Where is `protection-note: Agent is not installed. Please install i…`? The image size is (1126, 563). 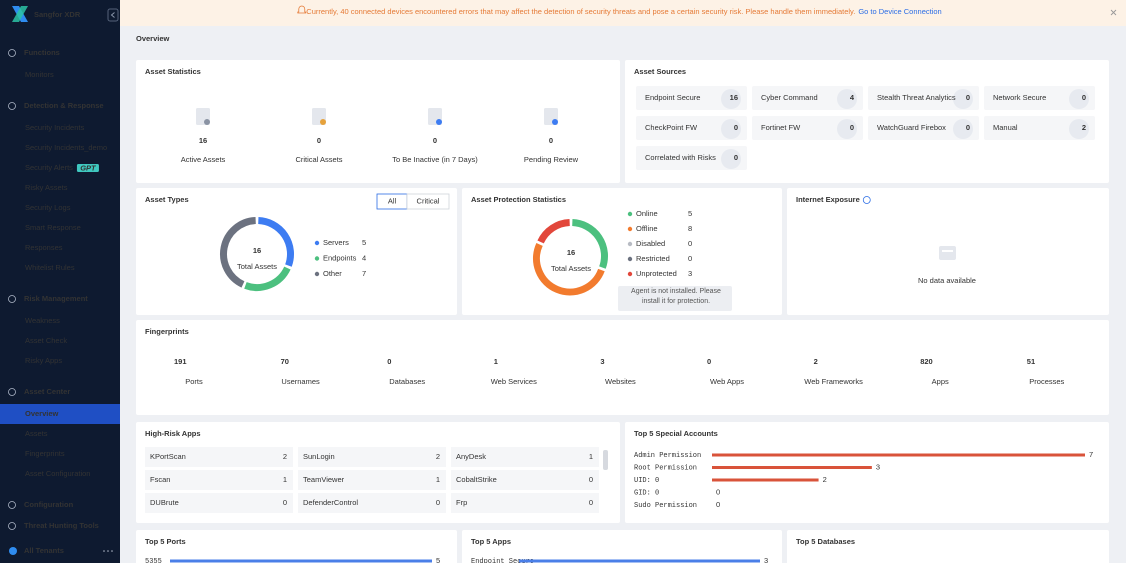 protection-note: Agent is not installed. Please install i… is located at coordinates (676, 296).